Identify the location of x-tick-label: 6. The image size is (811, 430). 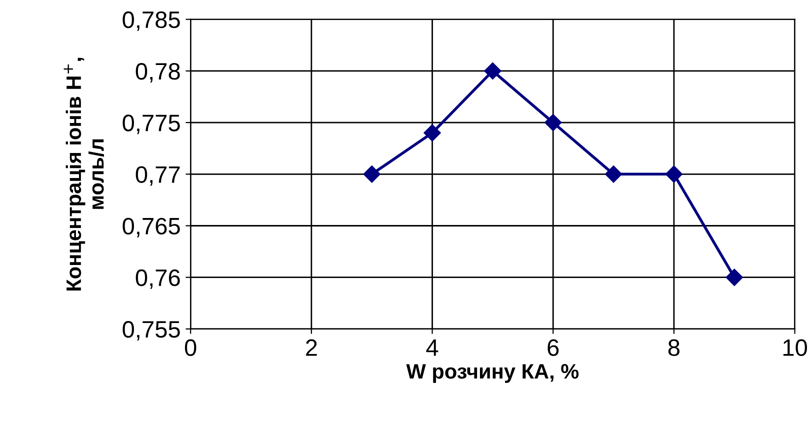
(553, 347).